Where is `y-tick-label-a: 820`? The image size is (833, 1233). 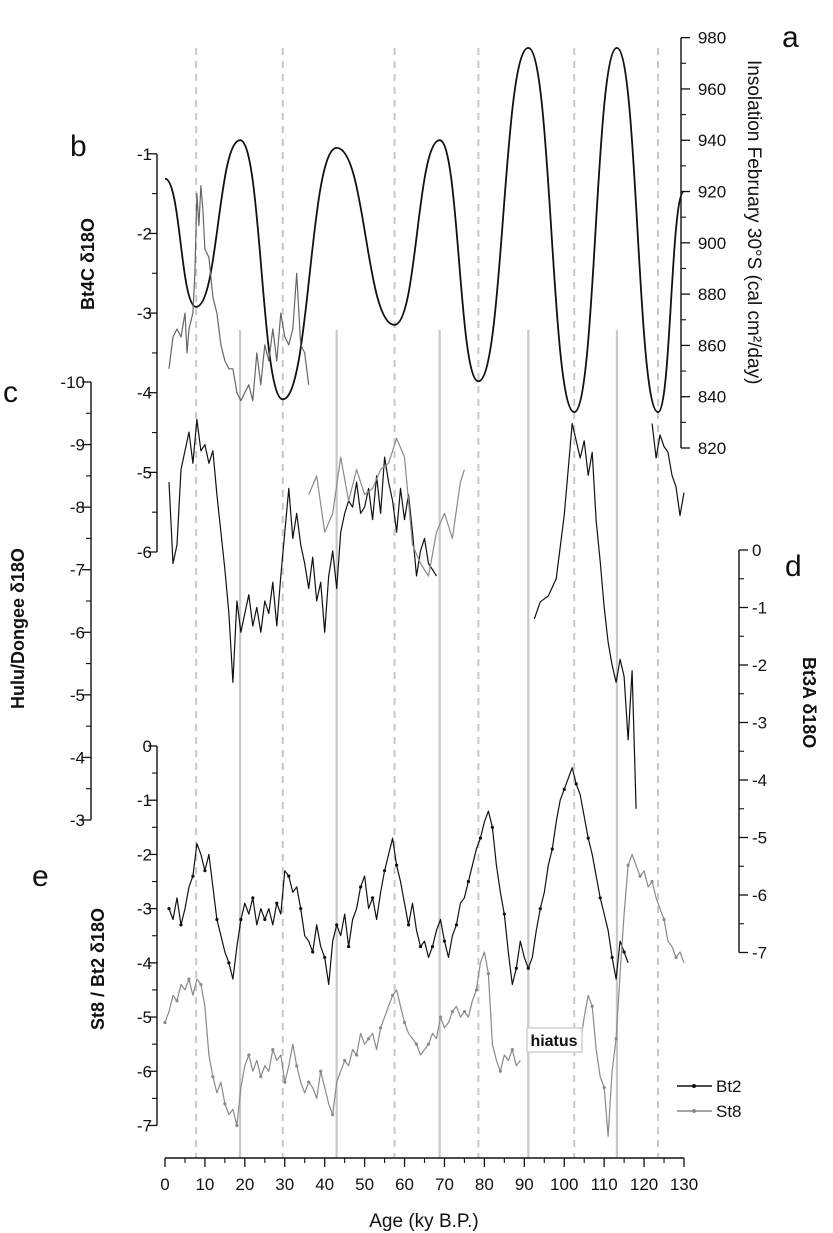 y-tick-label-a: 820 is located at coordinates (712, 448).